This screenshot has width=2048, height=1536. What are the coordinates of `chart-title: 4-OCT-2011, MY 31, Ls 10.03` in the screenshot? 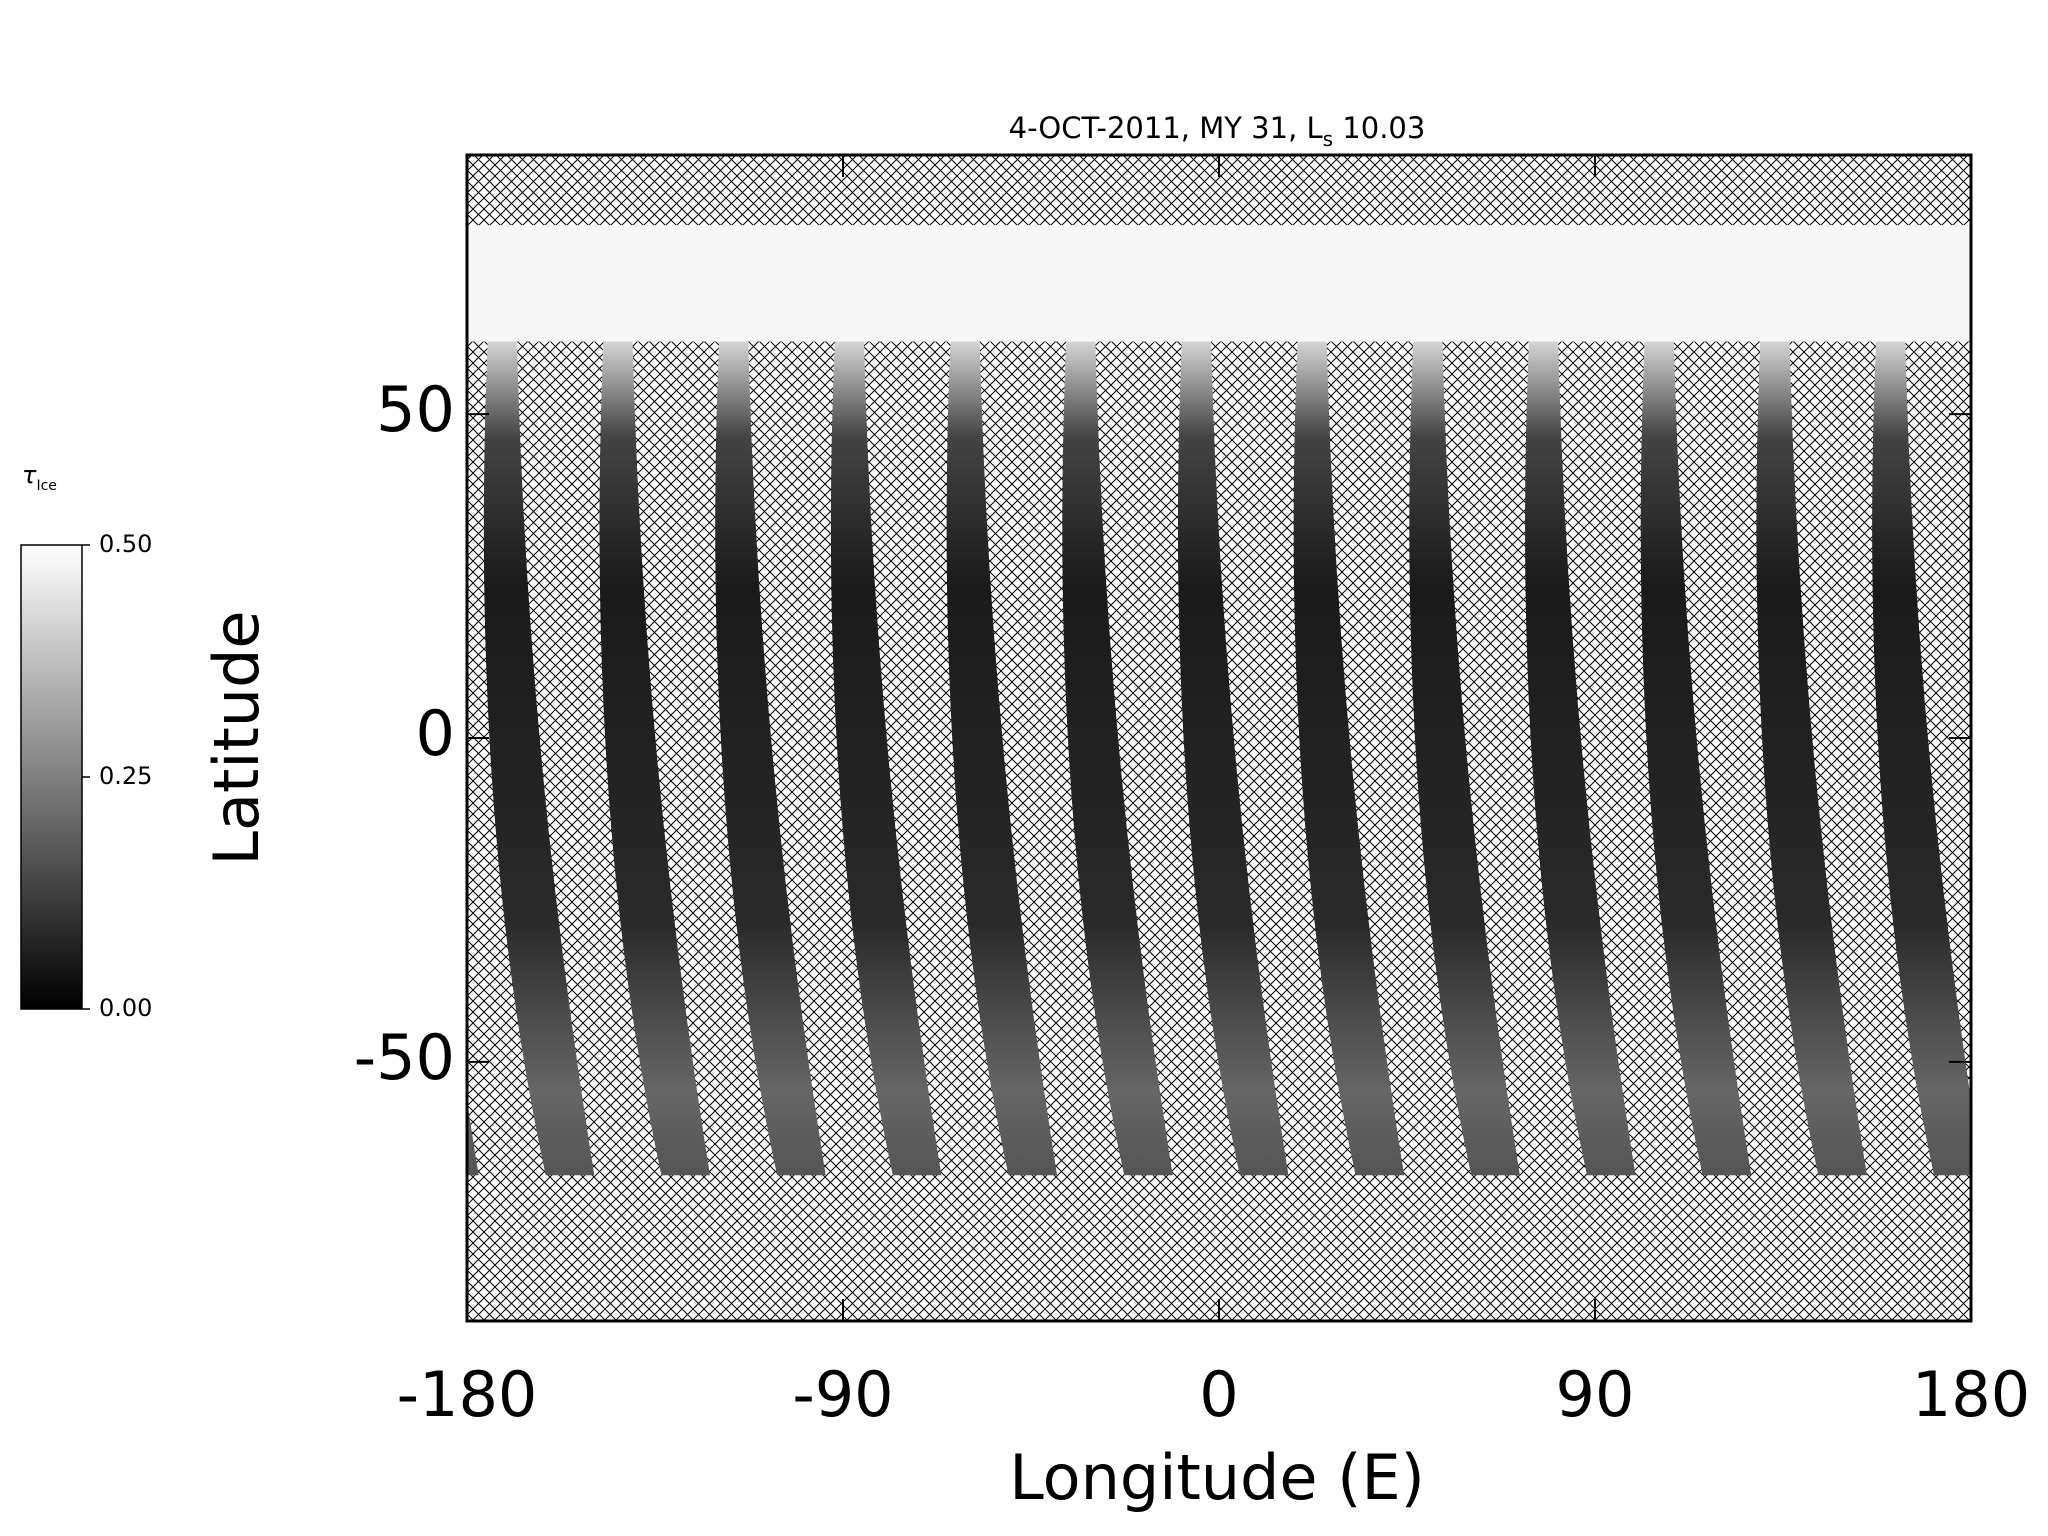 It's located at (1217, 131).